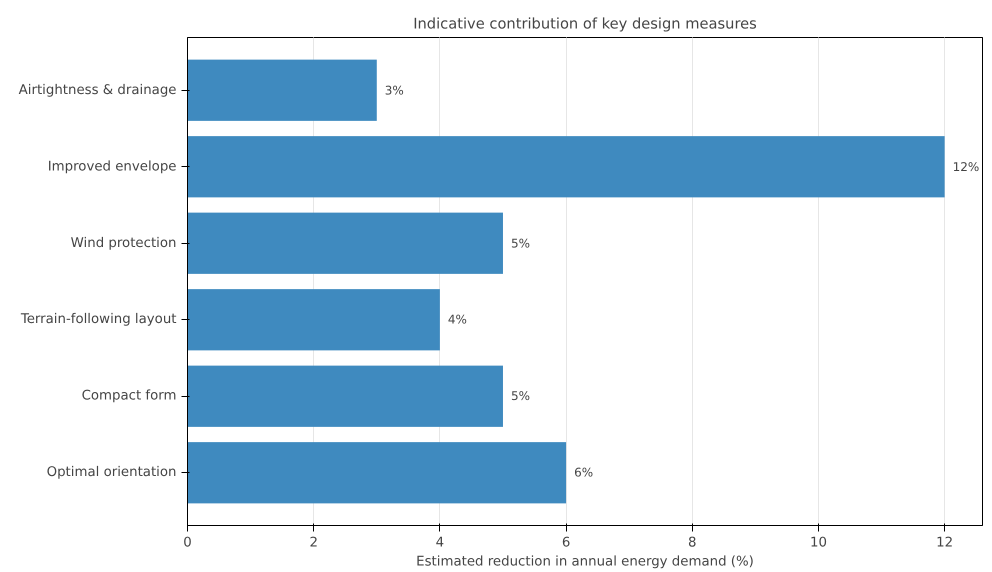 Image resolution: width=992 pixels, height=572 pixels. What do you see at coordinates (112, 166) in the screenshot?
I see `y-tick-label: Improved envelope` at bounding box center [112, 166].